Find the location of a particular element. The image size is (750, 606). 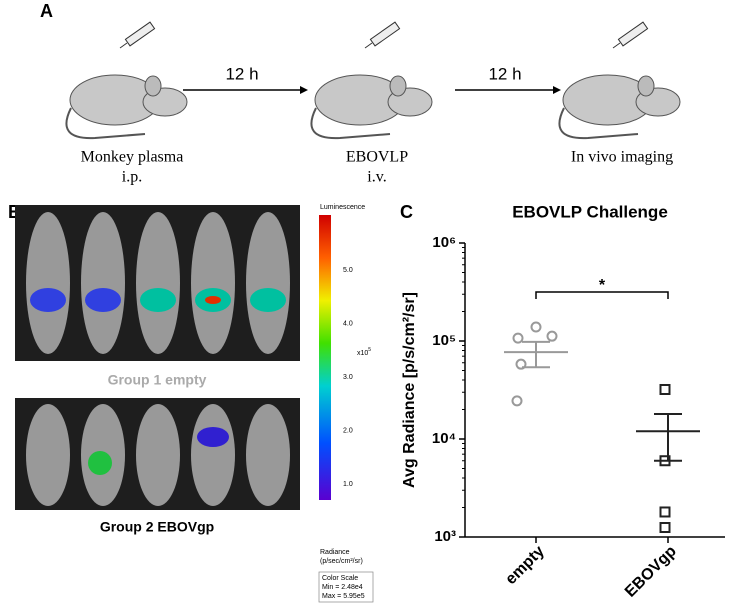

step-label: Monkey plasma is located at coordinates (132, 157).